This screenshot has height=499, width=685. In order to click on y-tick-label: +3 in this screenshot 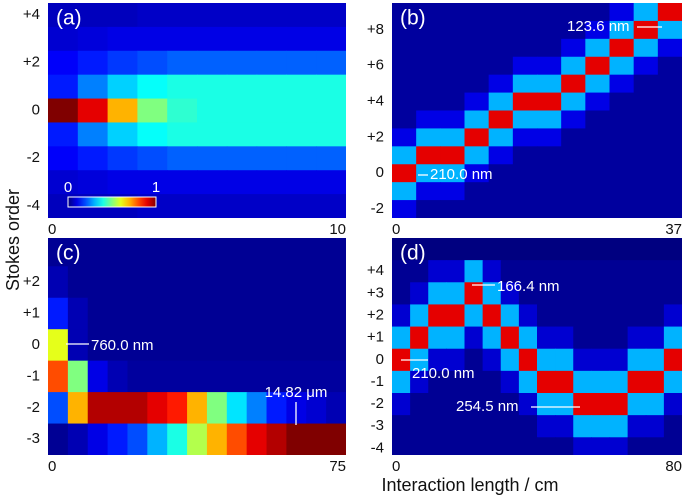, I will do `click(375, 292)`.